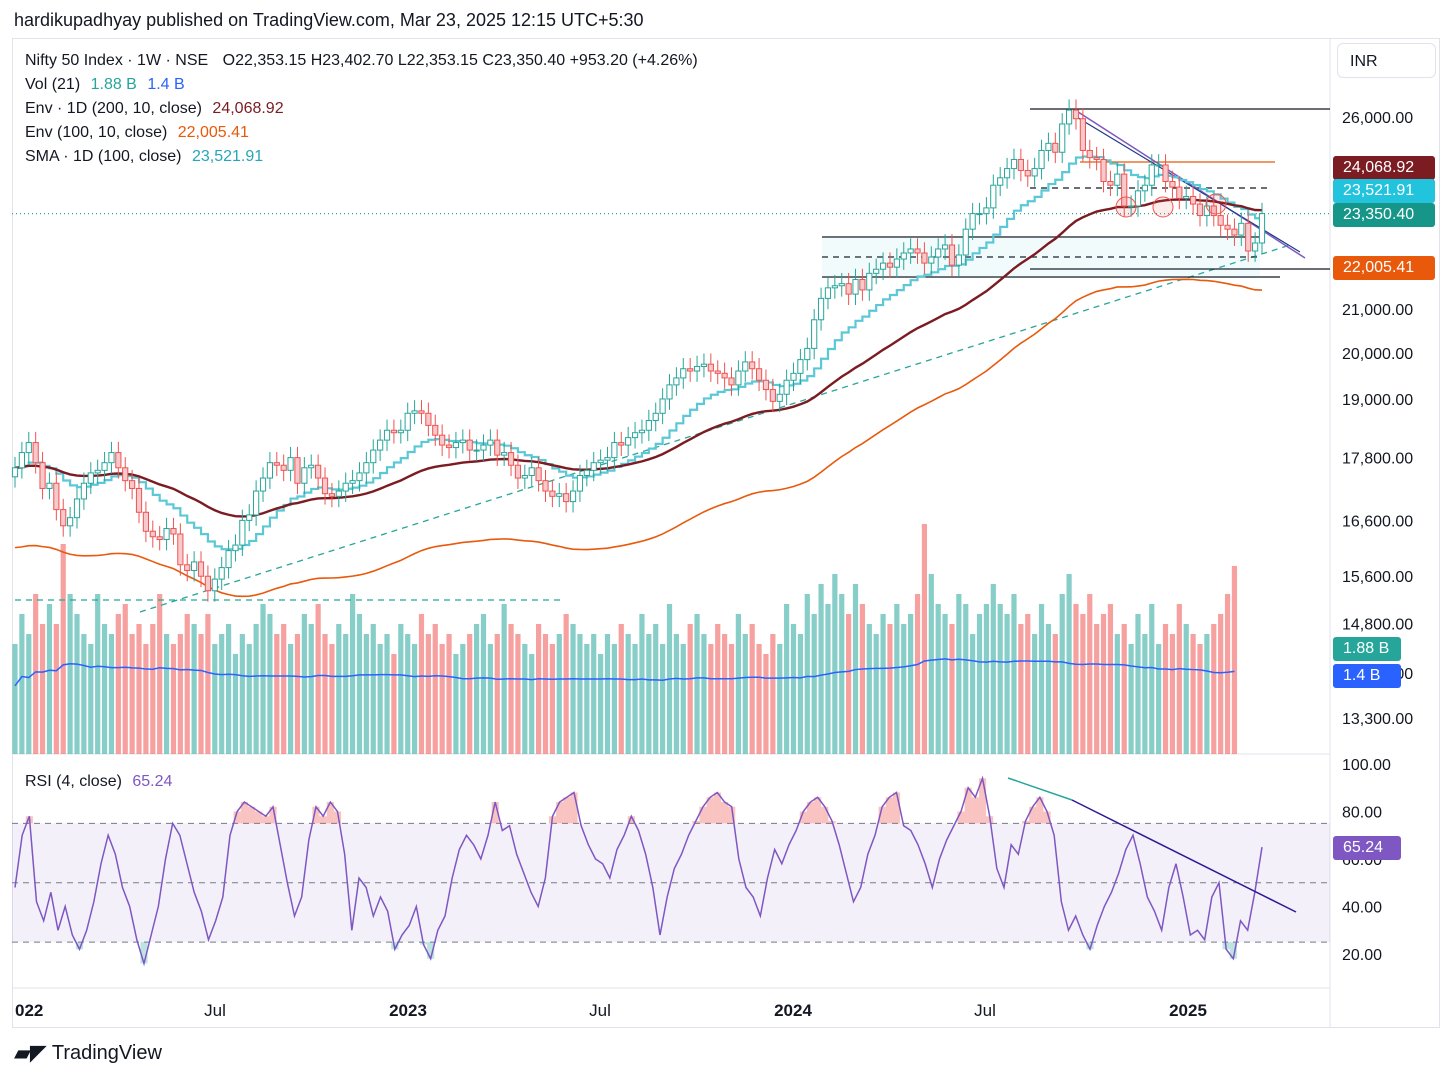 Image resolution: width=1456 pixels, height=1077 pixels. I want to click on legend-env100-value: 22,005.41, so click(213, 132).